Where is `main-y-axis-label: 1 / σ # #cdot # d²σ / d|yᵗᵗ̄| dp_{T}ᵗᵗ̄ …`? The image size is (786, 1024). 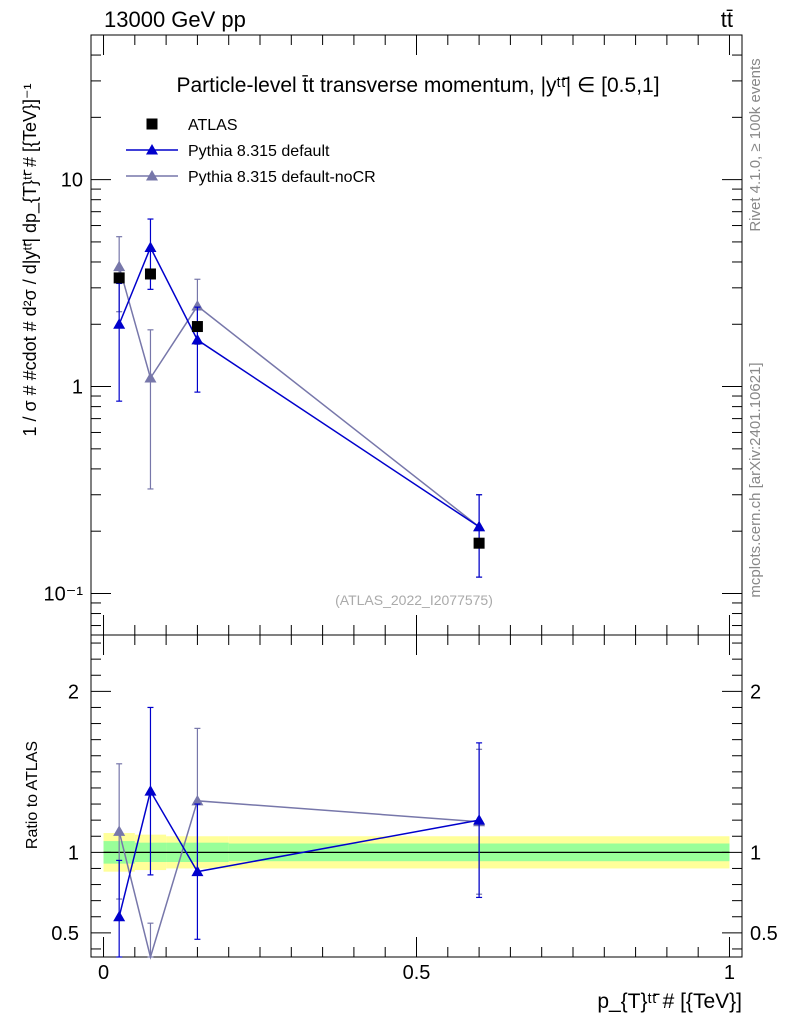 main-y-axis-label: 1 / σ # #cdot # d²σ / d|yᵗᵗ̄| dp_{T}ᵗᵗ̄ … is located at coordinates (30, 259).